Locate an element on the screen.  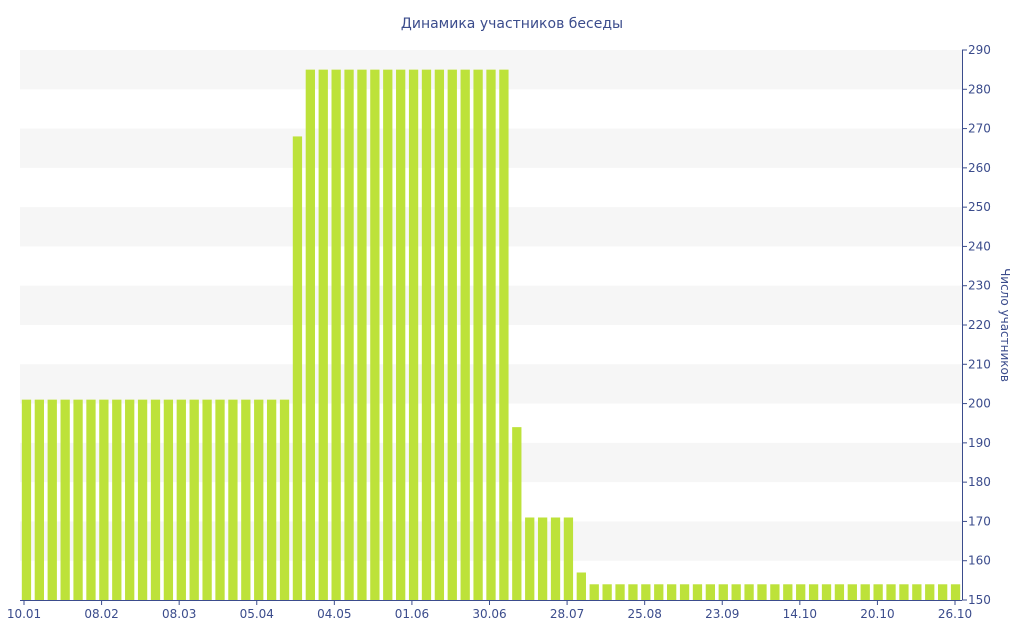
x-tick-label: 01.06 is located at coordinates (412, 614).